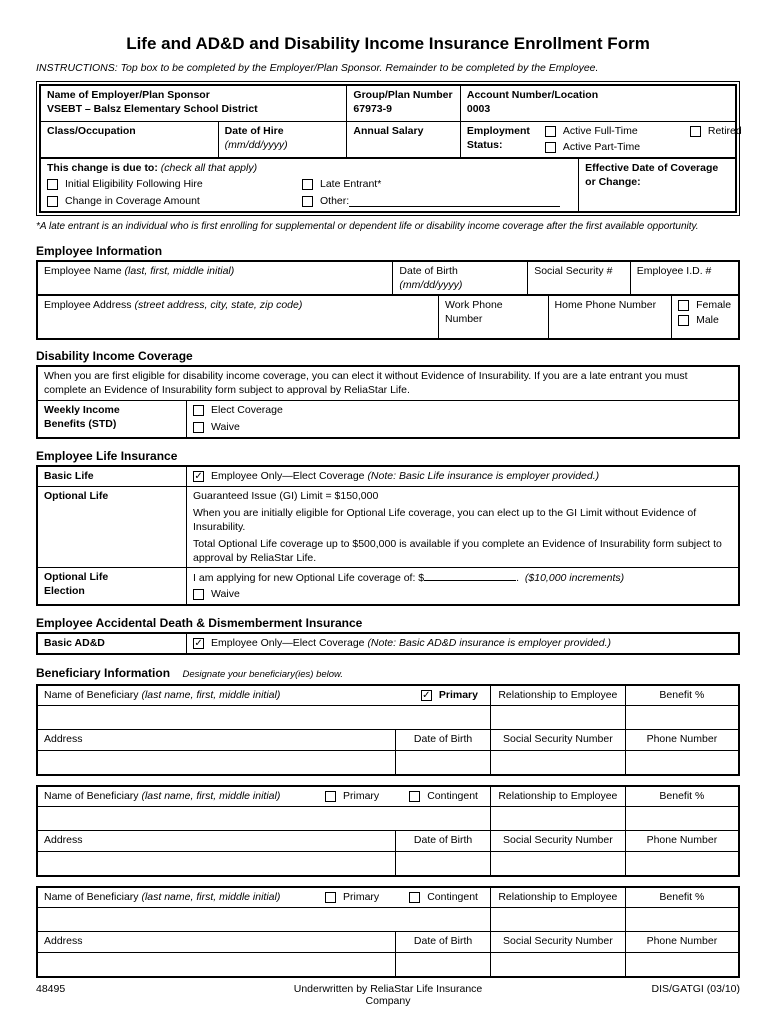 This screenshot has width=770, height=1024. Describe the element at coordinates (443, 762) in the screenshot. I see `beneficiary1-dob-input-cell` at that location.